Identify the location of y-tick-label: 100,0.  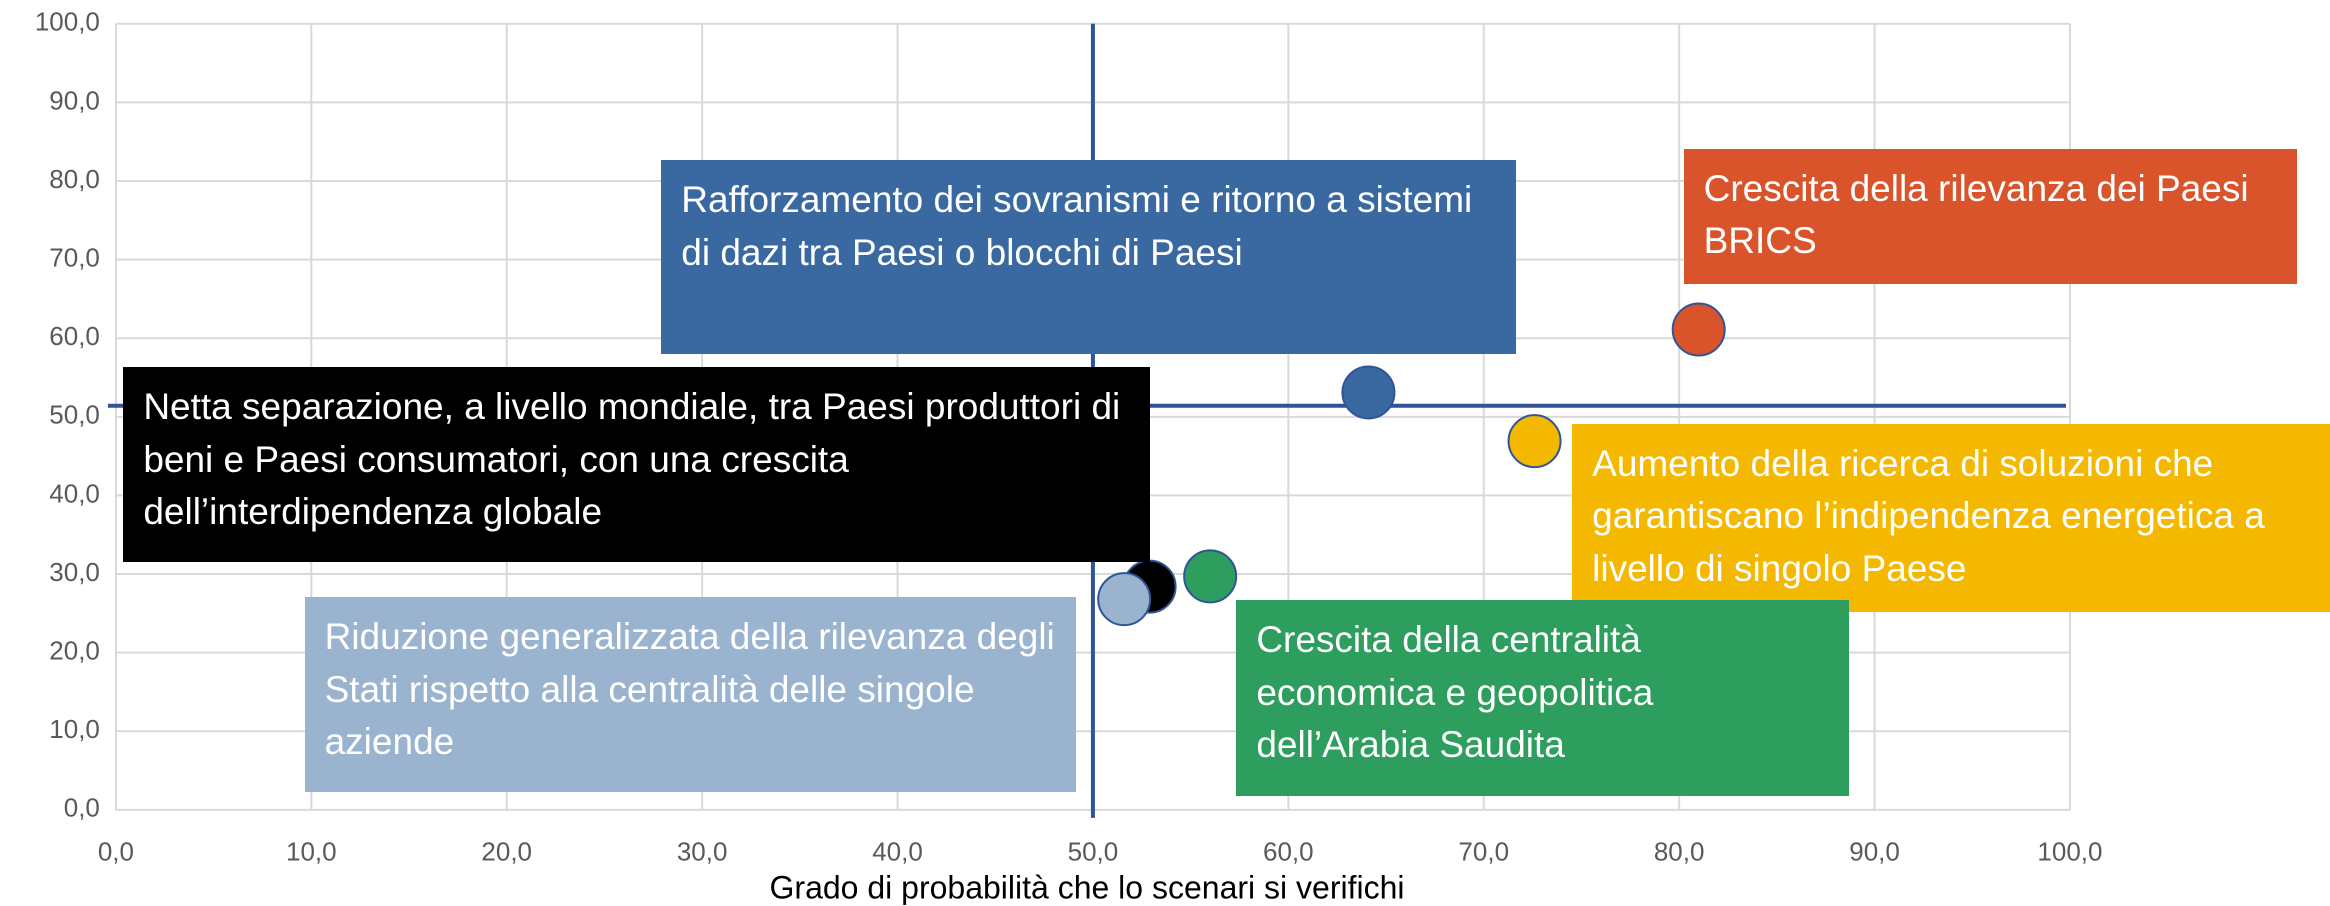
(67, 22).